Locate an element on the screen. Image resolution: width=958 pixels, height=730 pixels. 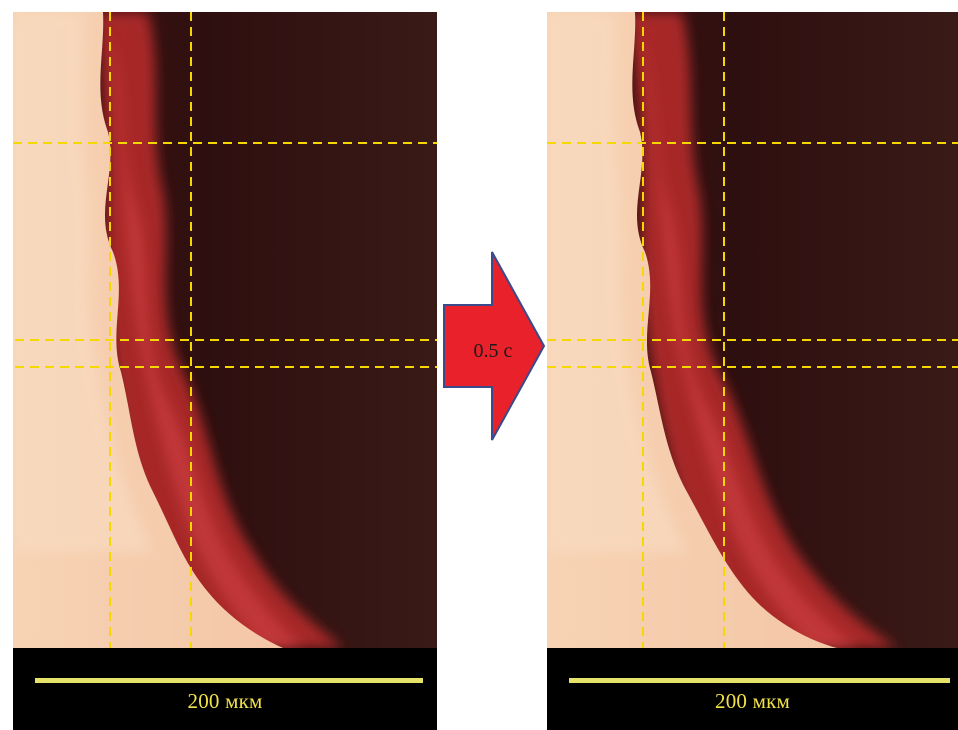
scale-bar-left: 200 мкм is located at coordinates (225, 689).